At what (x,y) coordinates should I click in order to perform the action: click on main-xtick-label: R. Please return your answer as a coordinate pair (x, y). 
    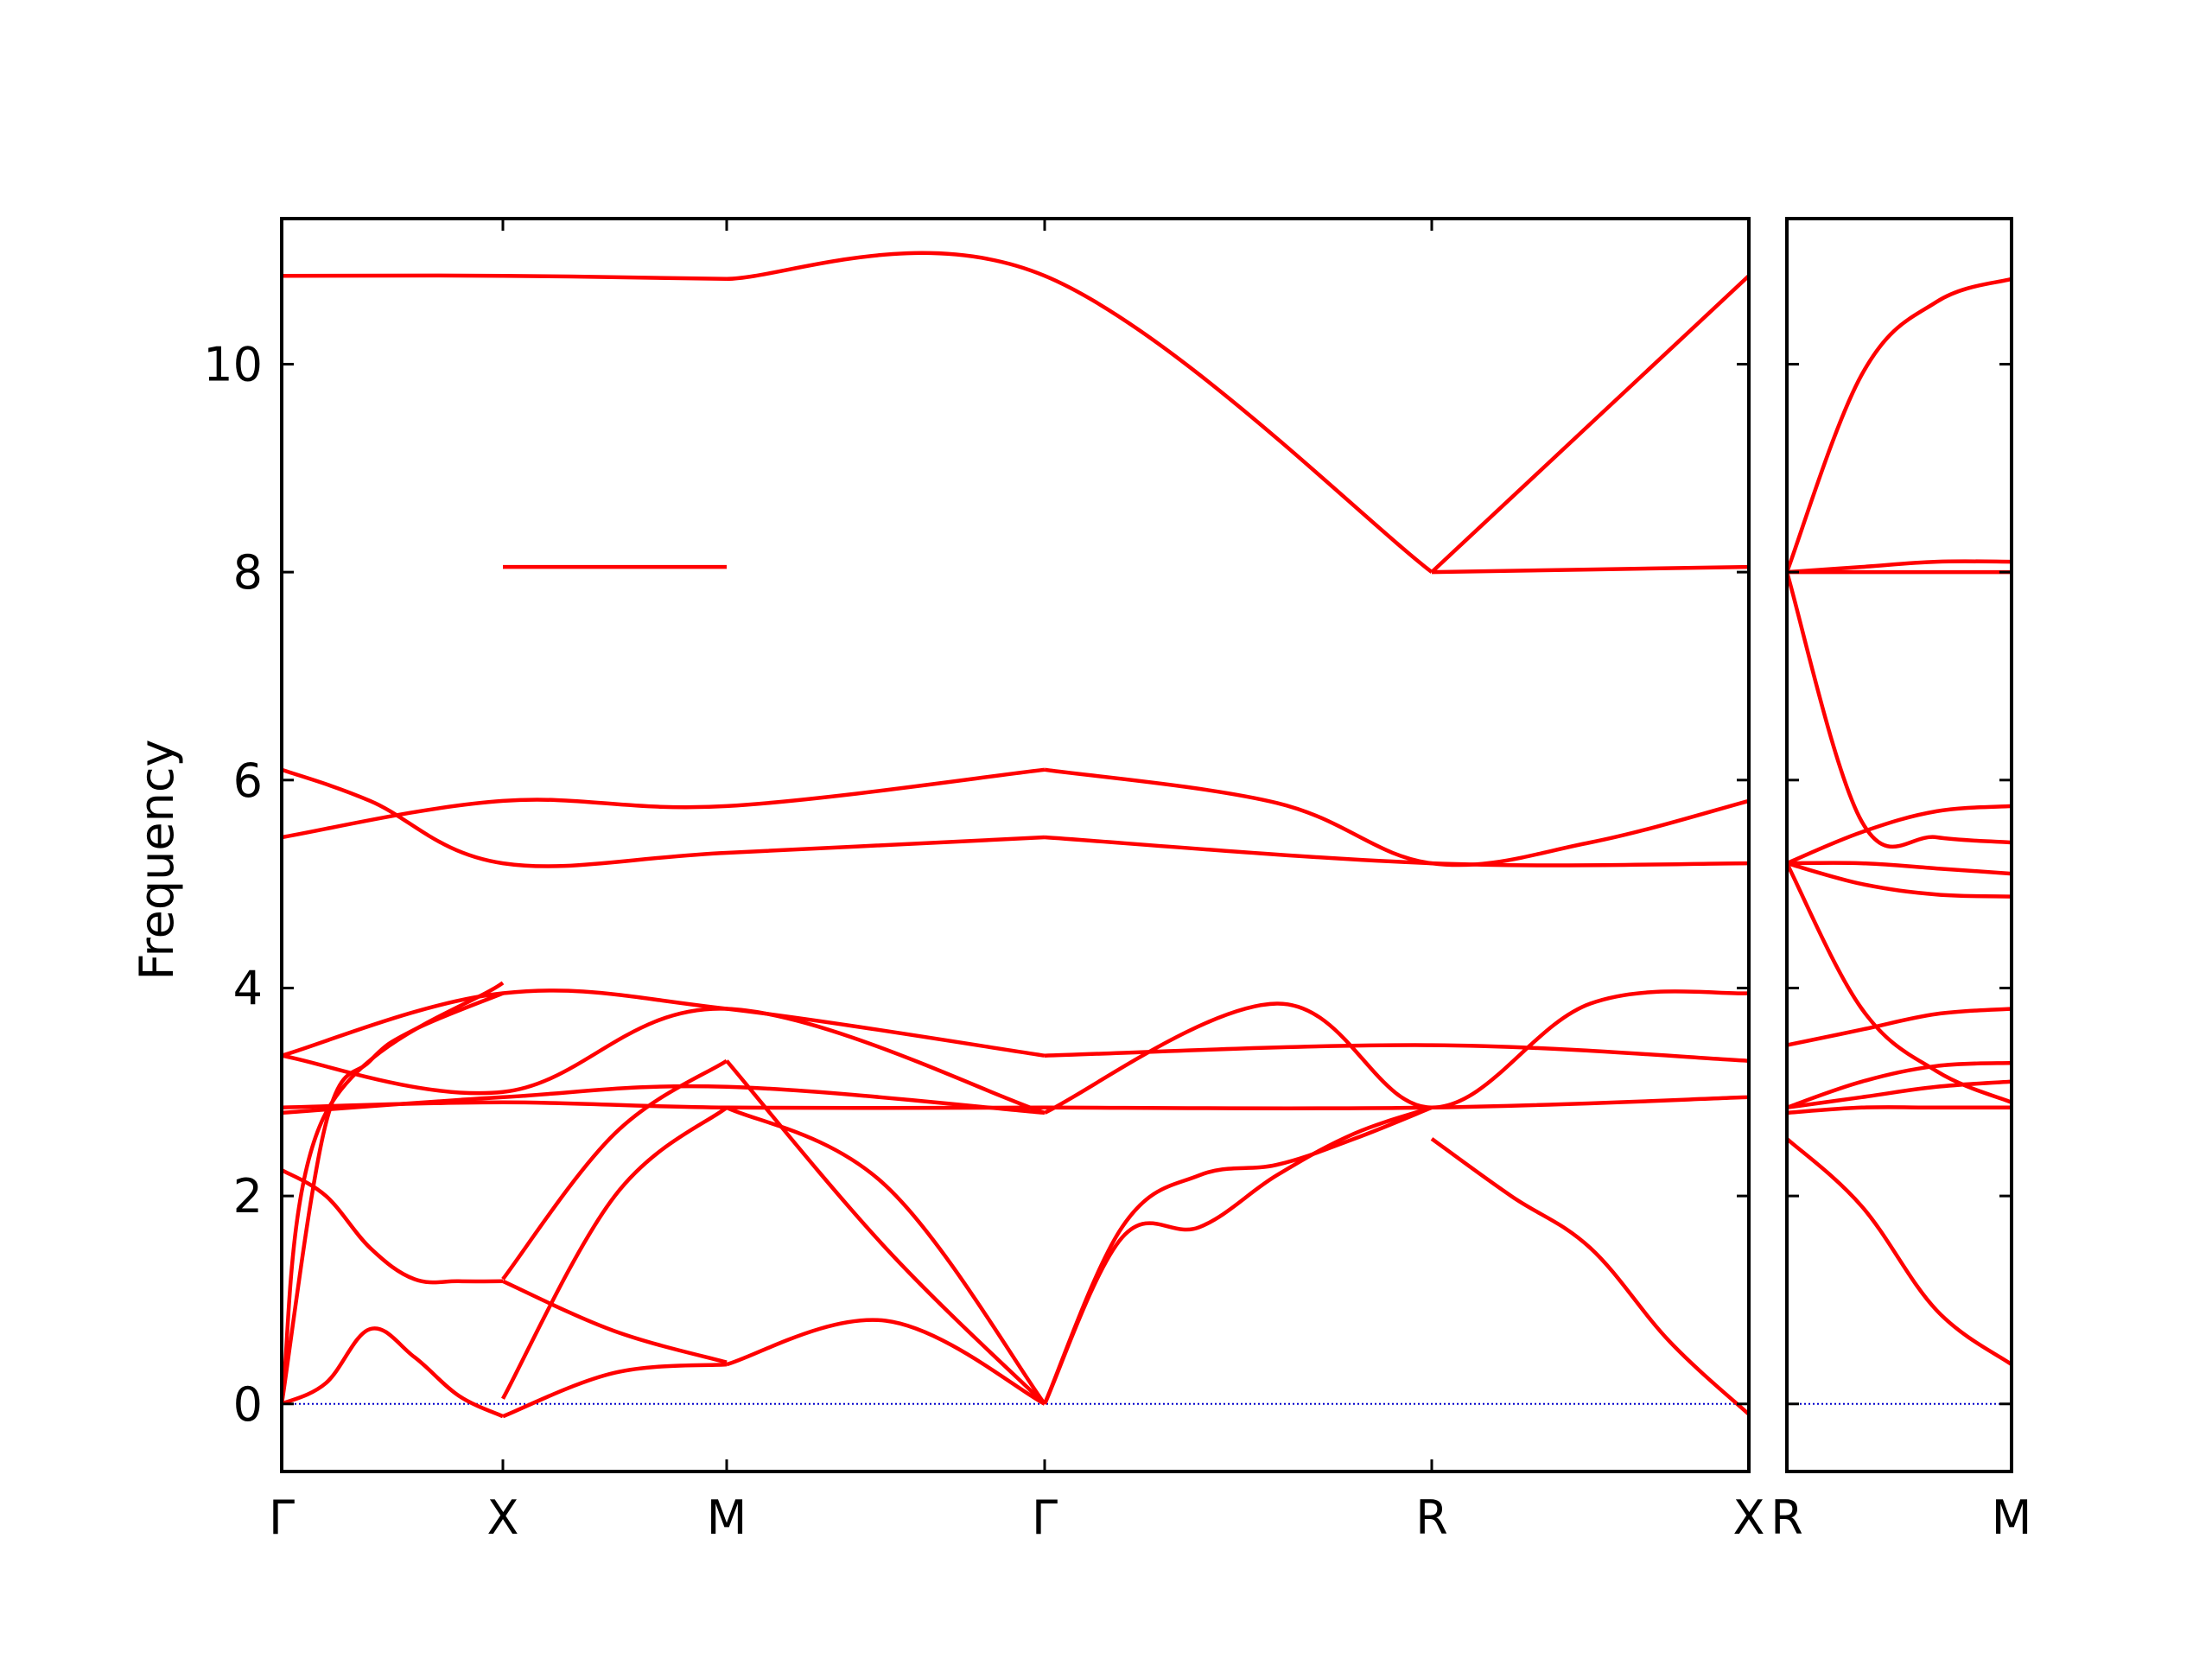
    Looking at the image, I should click on (1431, 1518).